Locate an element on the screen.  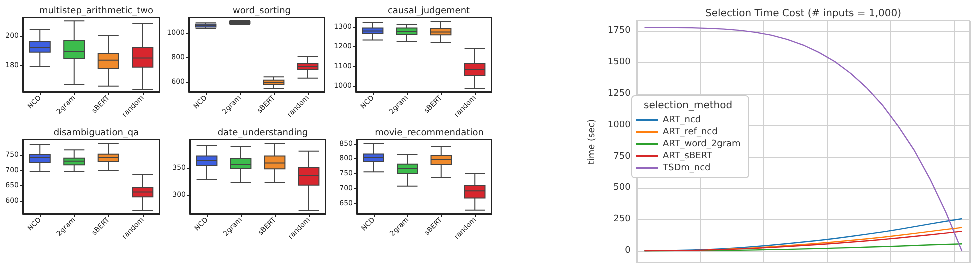
legend-label: TSDm_ncd is located at coordinates (686, 169).